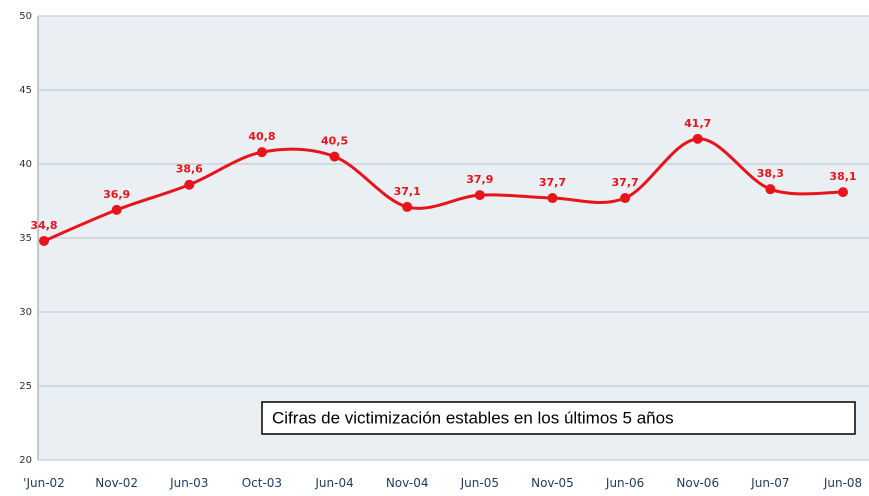  Describe the element at coordinates (697, 483) in the screenshot. I see `x-tick-label: Nov-06` at that location.